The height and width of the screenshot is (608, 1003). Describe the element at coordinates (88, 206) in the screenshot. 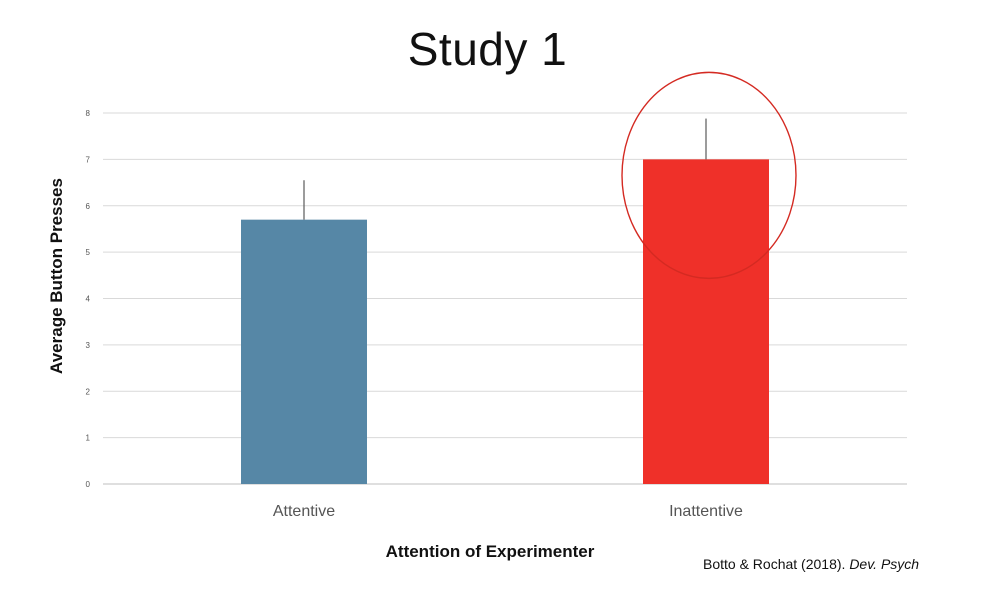

I see `y-tick-label: 6` at that location.